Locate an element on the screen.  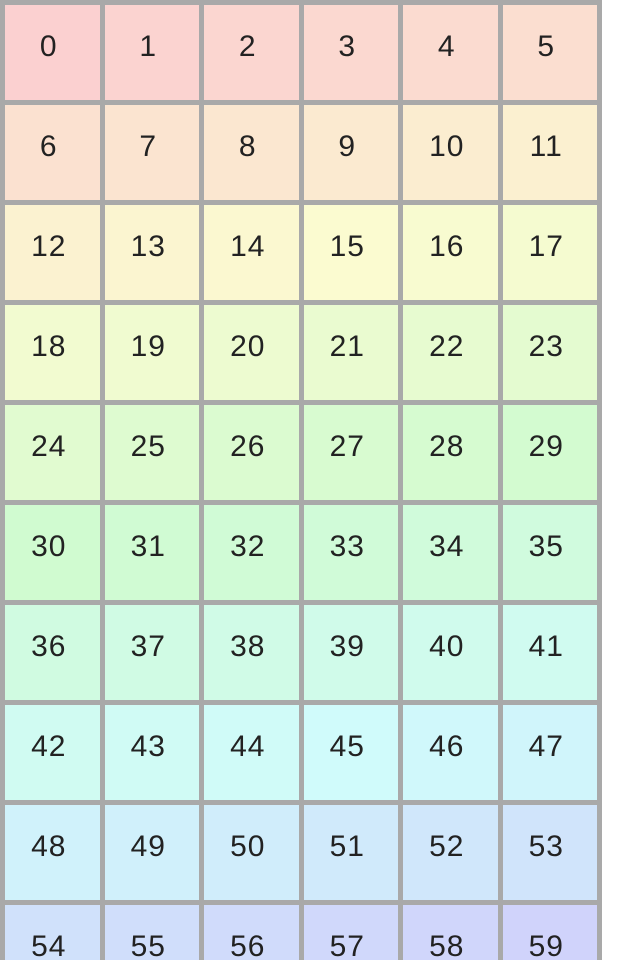
grid-cell-label: 46 is located at coordinates (447, 746).